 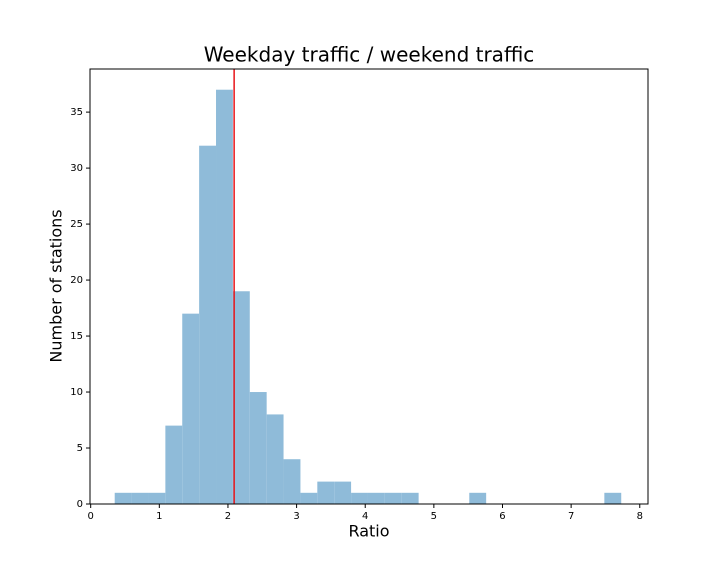 I want to click on y-axis-label: Number of stations, so click(x=56, y=285).